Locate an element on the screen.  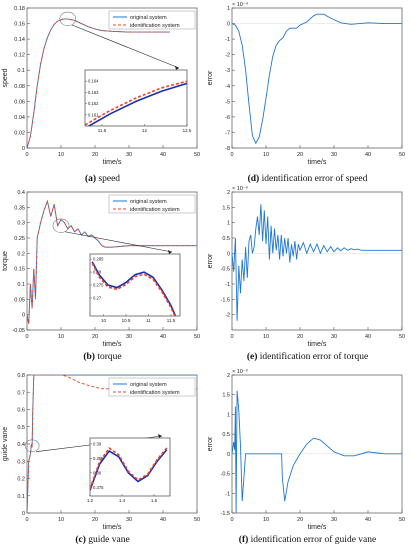
y-tick-label: 1 is located at coordinates (228, 9).